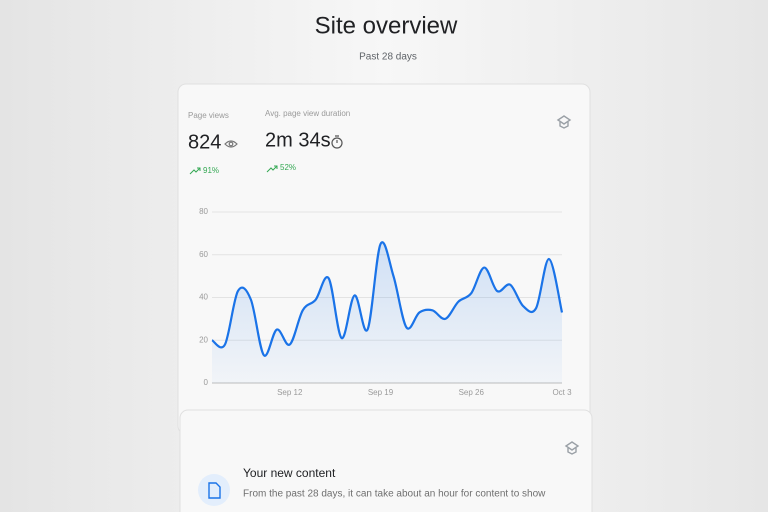 This screenshot has height=512, width=768. I want to click on content-title: Your new content, so click(289, 473).